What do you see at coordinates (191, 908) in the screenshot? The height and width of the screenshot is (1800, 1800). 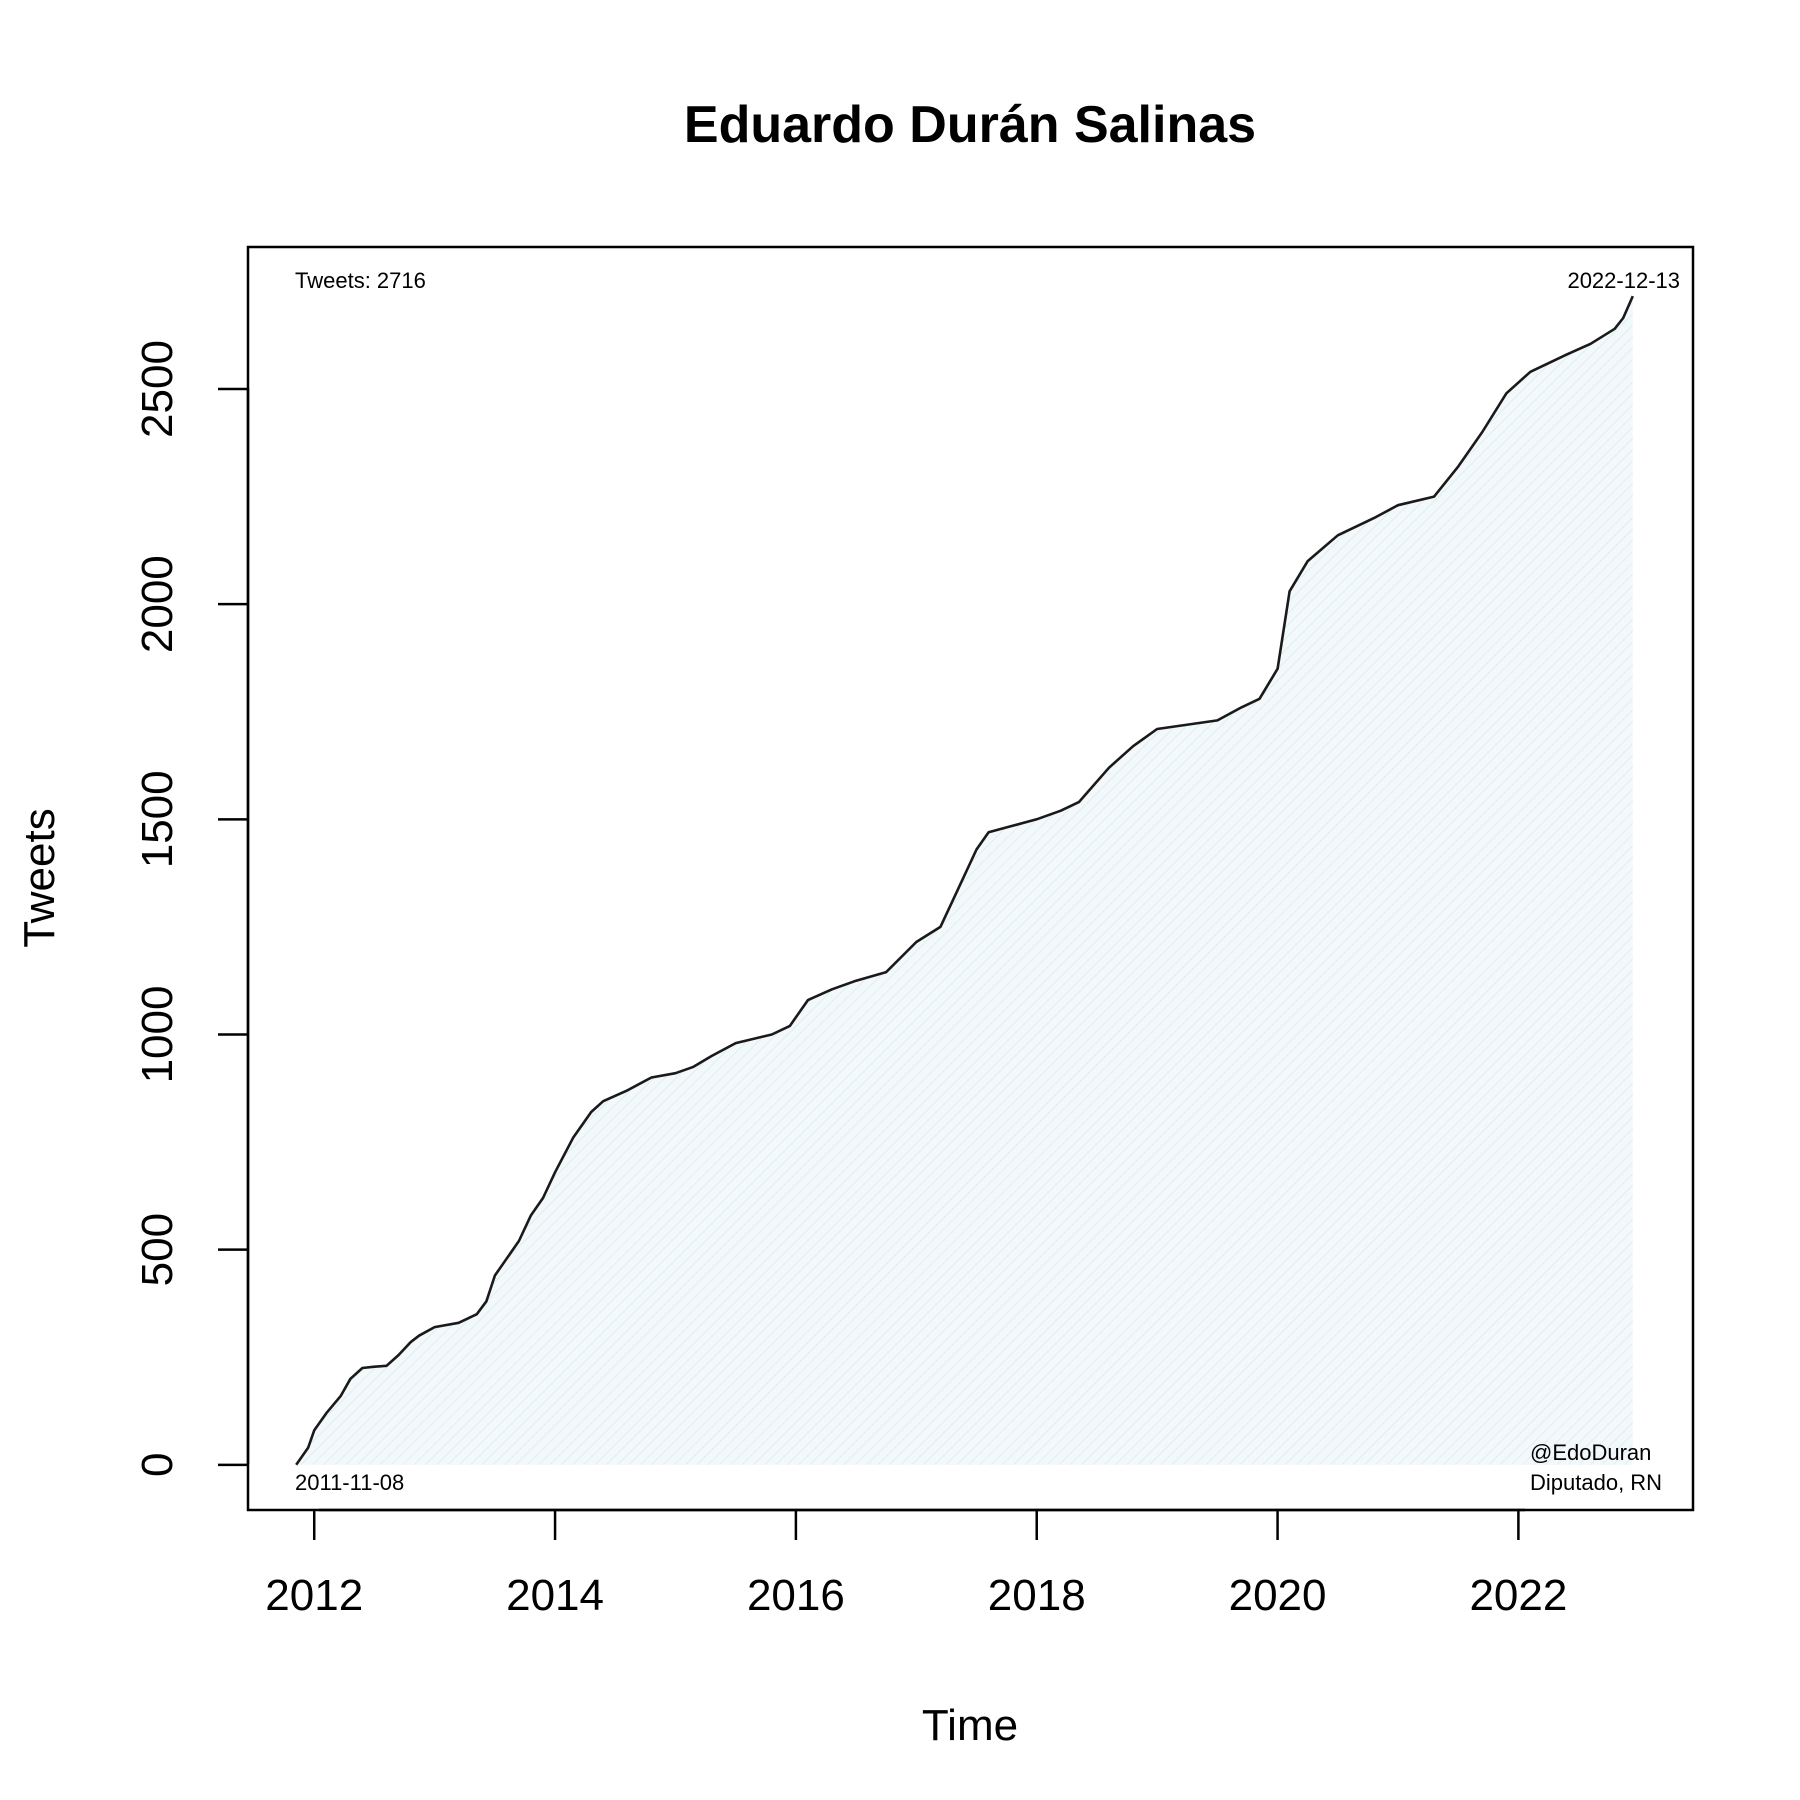 I see `y-axis: 0 500 1000 1500 2000 2500` at bounding box center [191, 908].